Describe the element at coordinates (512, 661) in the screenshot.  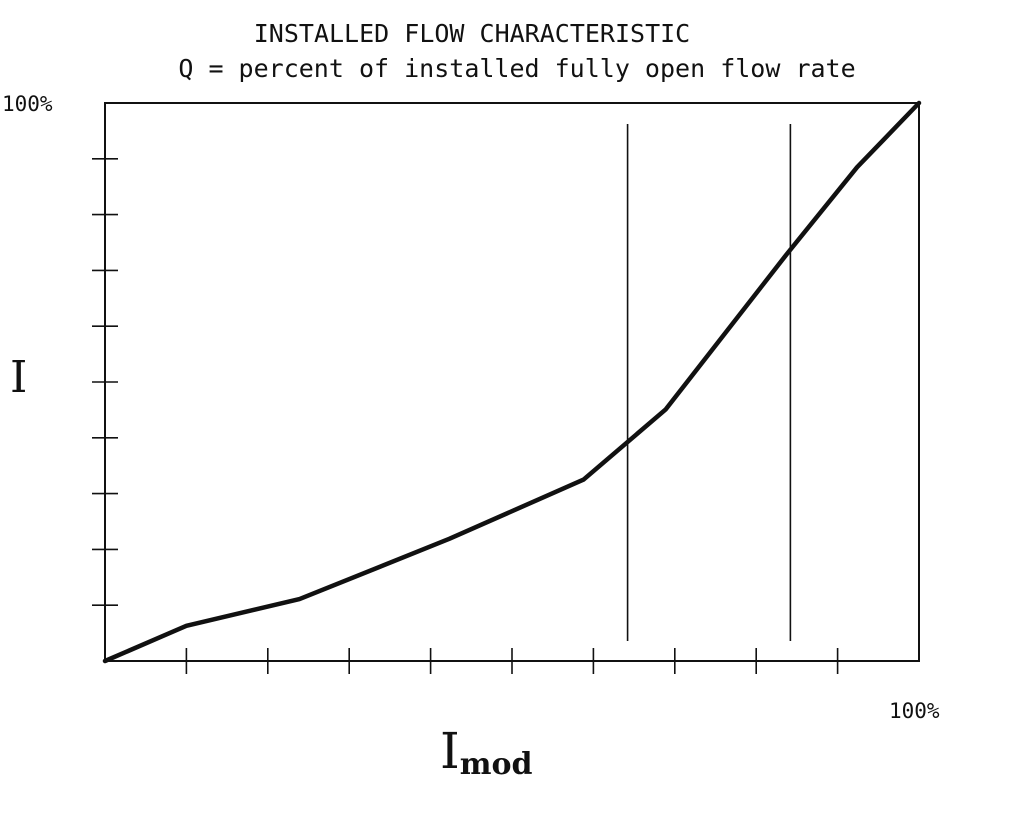
I see `x-axis-ticks` at that location.